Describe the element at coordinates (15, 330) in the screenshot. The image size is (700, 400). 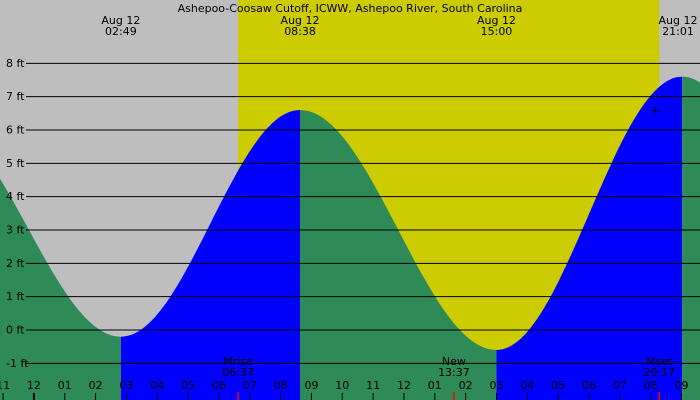
I see `y-tick-label: 0 ft` at that location.